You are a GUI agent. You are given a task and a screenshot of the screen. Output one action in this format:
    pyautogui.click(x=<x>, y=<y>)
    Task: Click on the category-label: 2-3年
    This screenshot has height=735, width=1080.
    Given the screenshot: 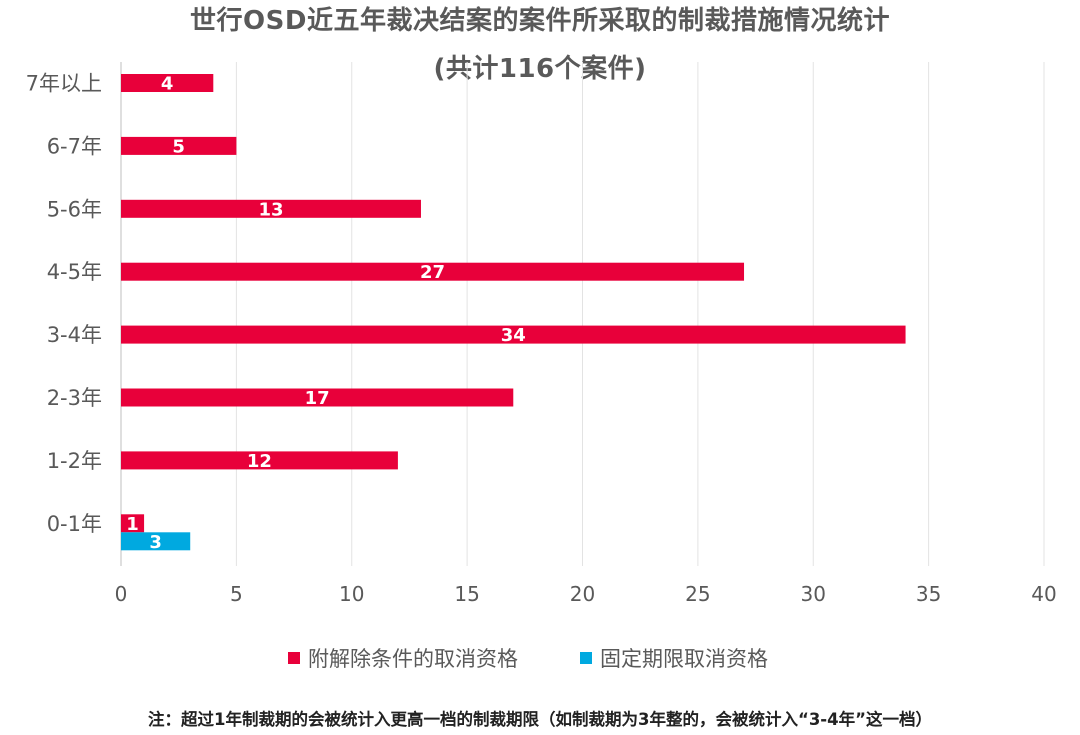 What is the action you would take?
    pyautogui.click(x=74, y=398)
    